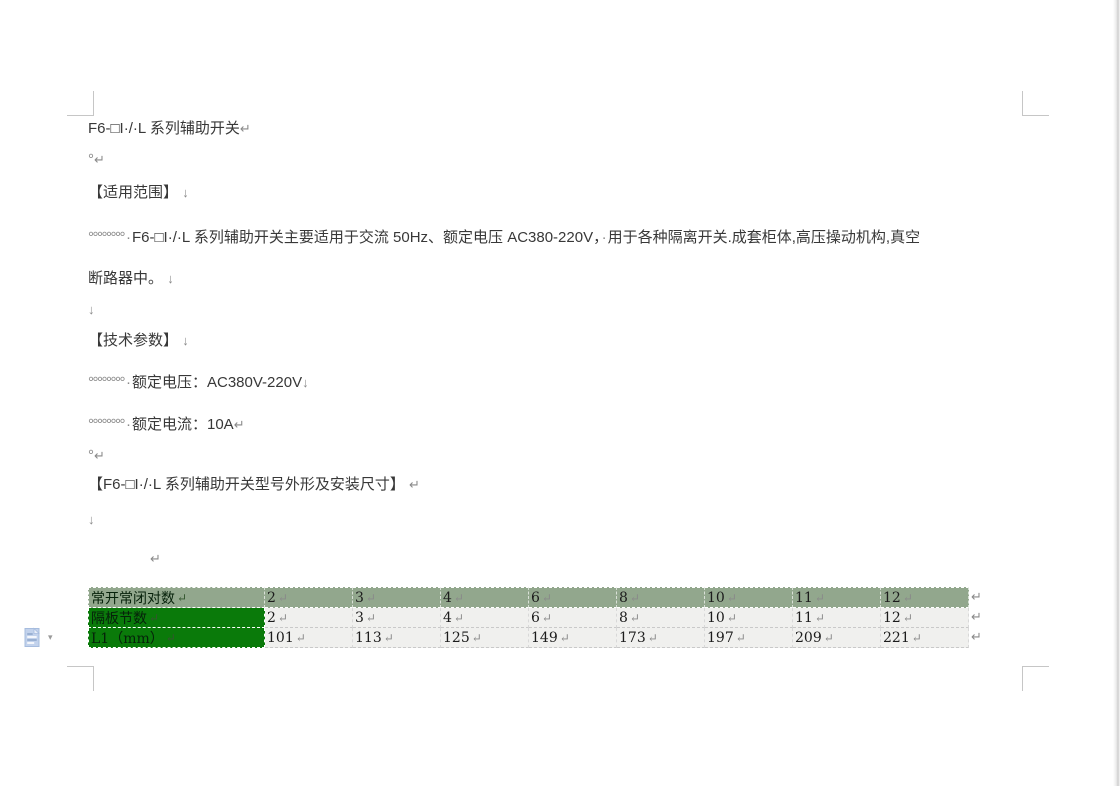  I want to click on space-mark: ·, so click(128, 382).